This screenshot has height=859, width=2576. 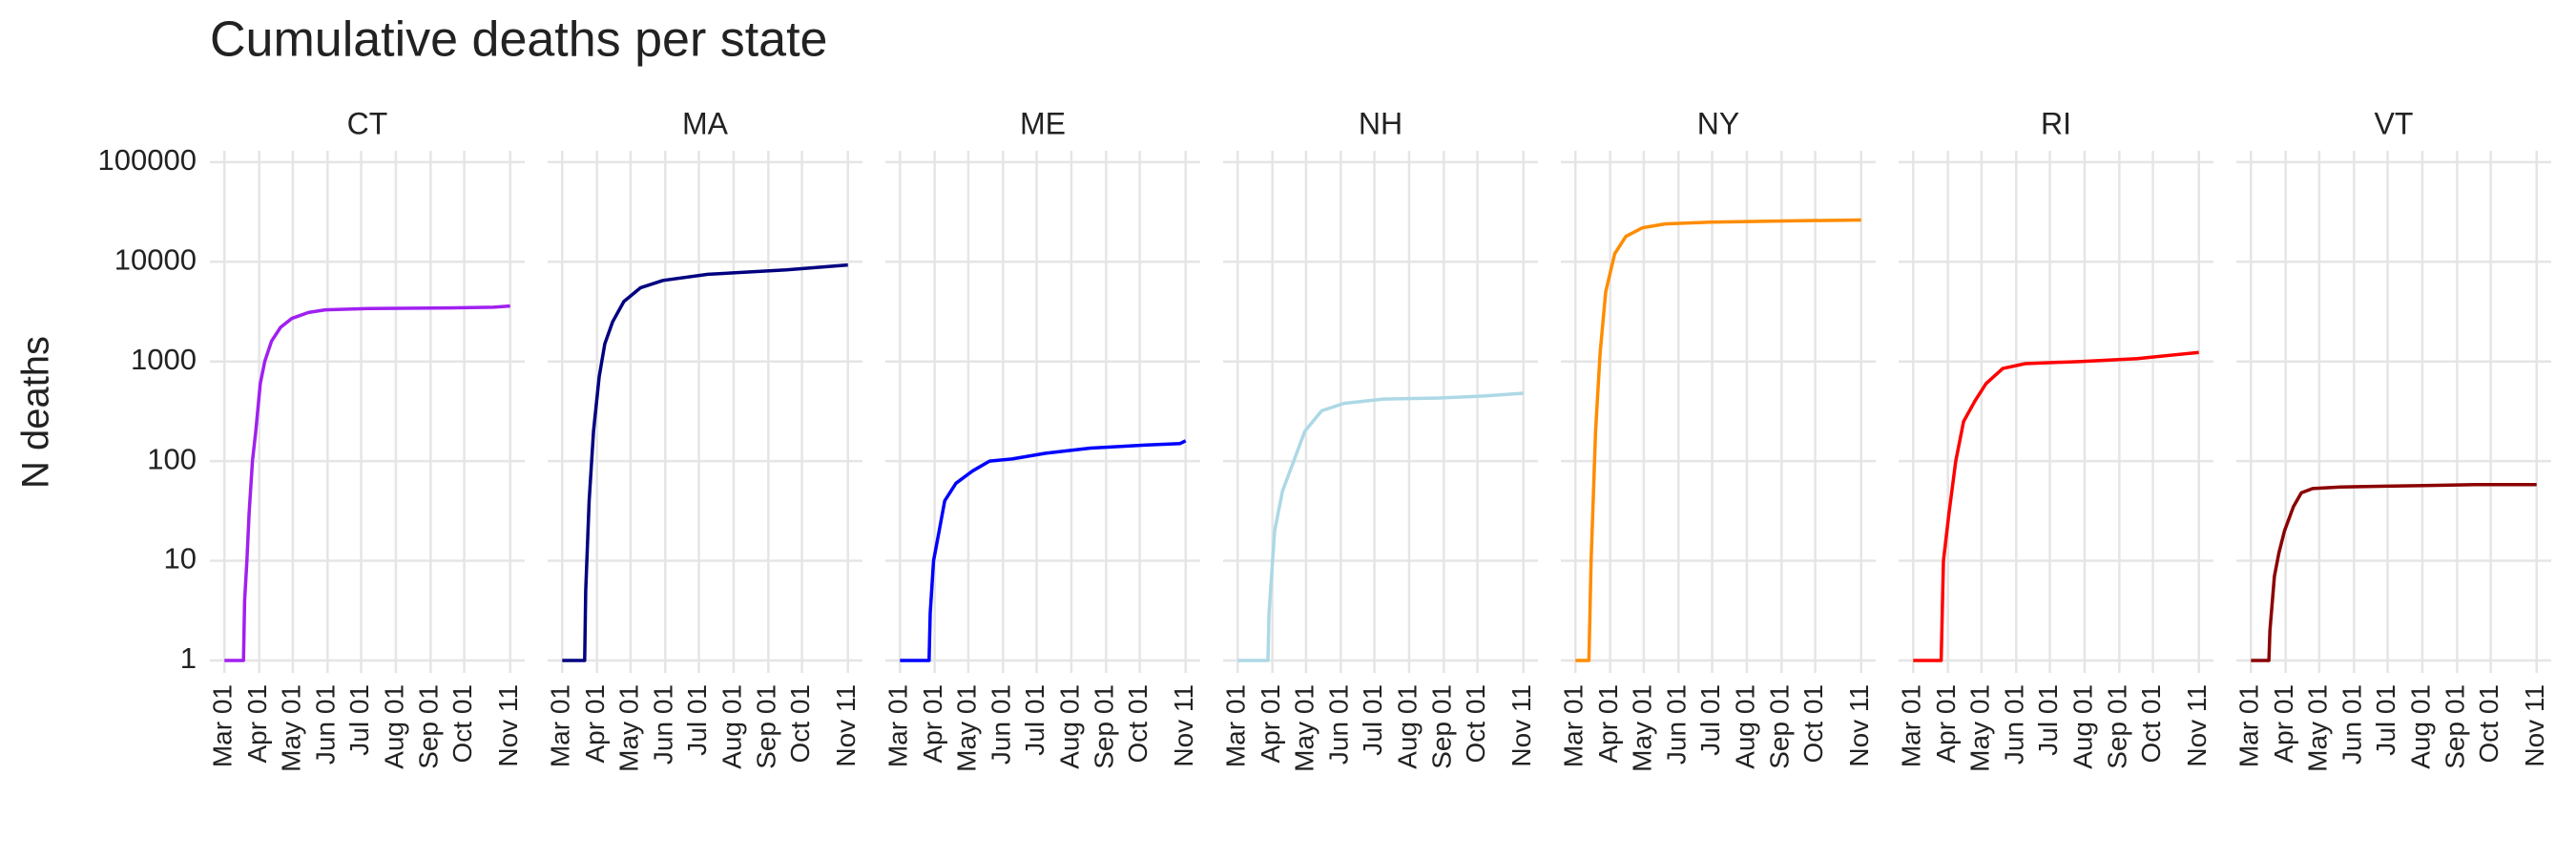 What do you see at coordinates (518, 40) in the screenshot?
I see `chart-title: Cumulative deaths per state` at bounding box center [518, 40].